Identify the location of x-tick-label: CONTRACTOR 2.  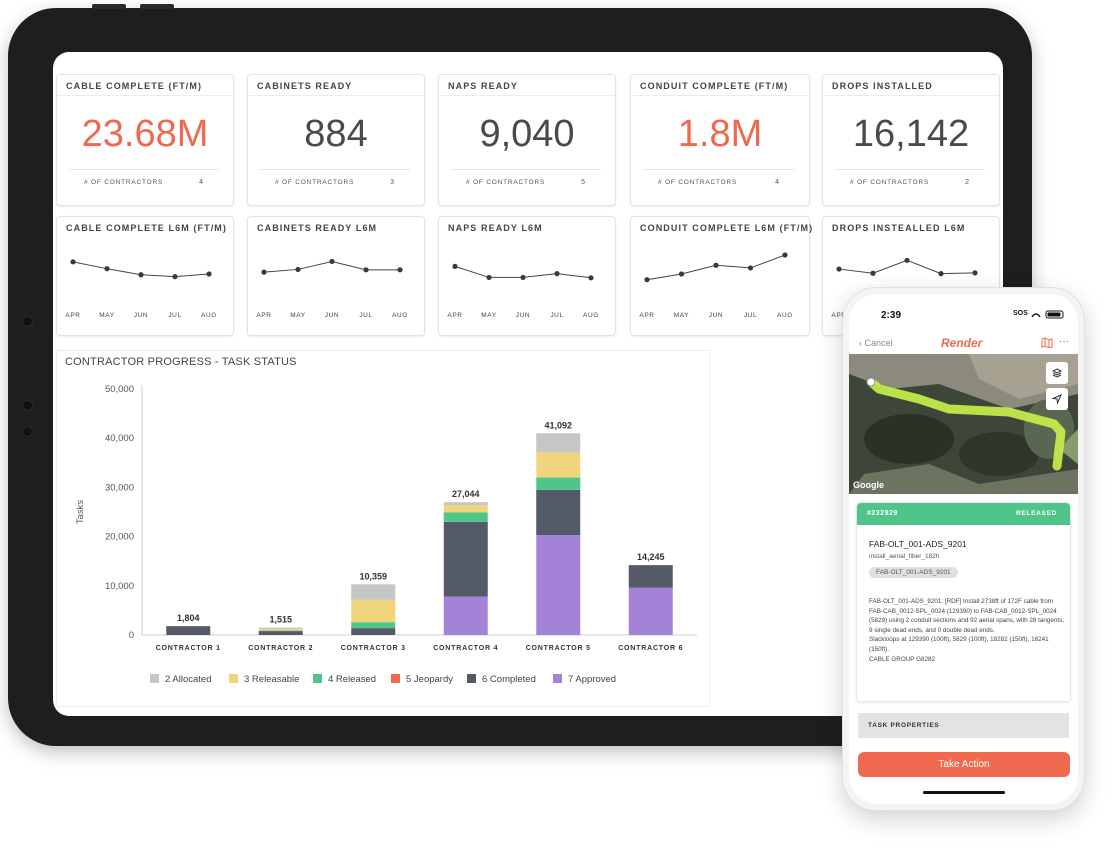
(280, 648).